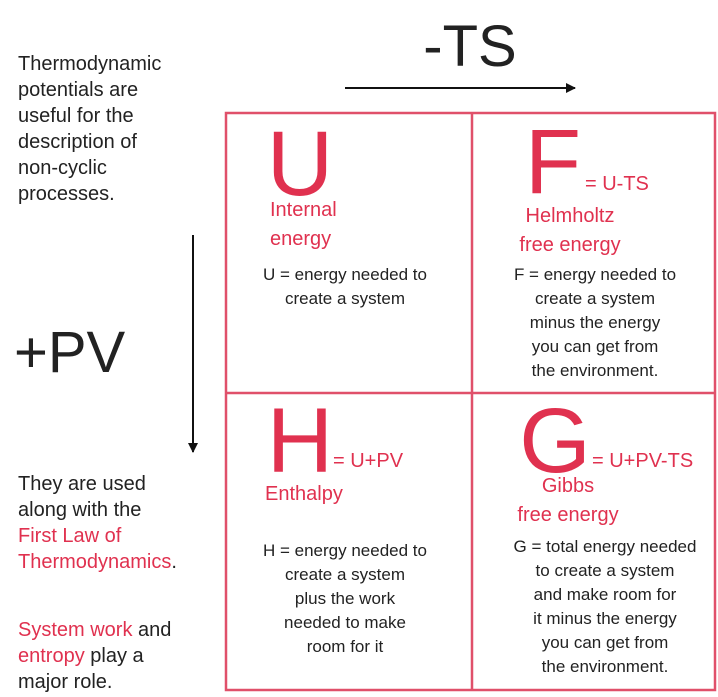 The height and width of the screenshot is (697, 718). Describe the element at coordinates (553, 162) in the screenshot. I see `potential-letter: F` at that location.